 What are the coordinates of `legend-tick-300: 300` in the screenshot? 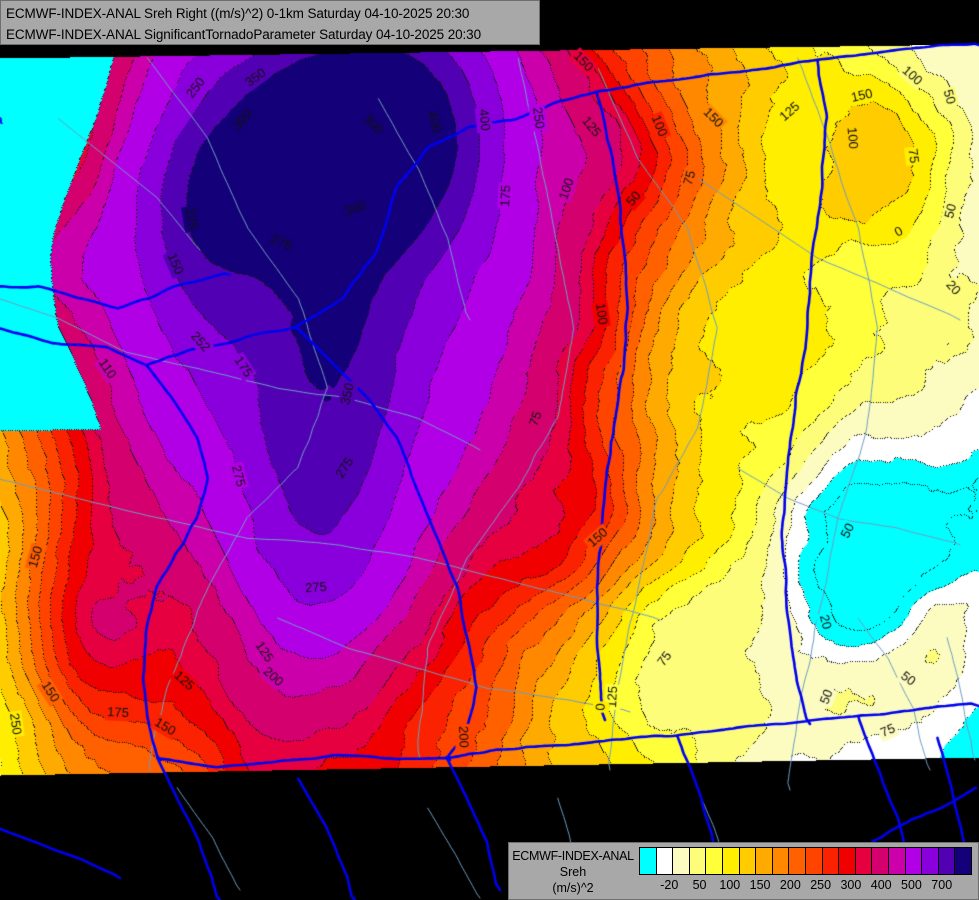 It's located at (851, 885).